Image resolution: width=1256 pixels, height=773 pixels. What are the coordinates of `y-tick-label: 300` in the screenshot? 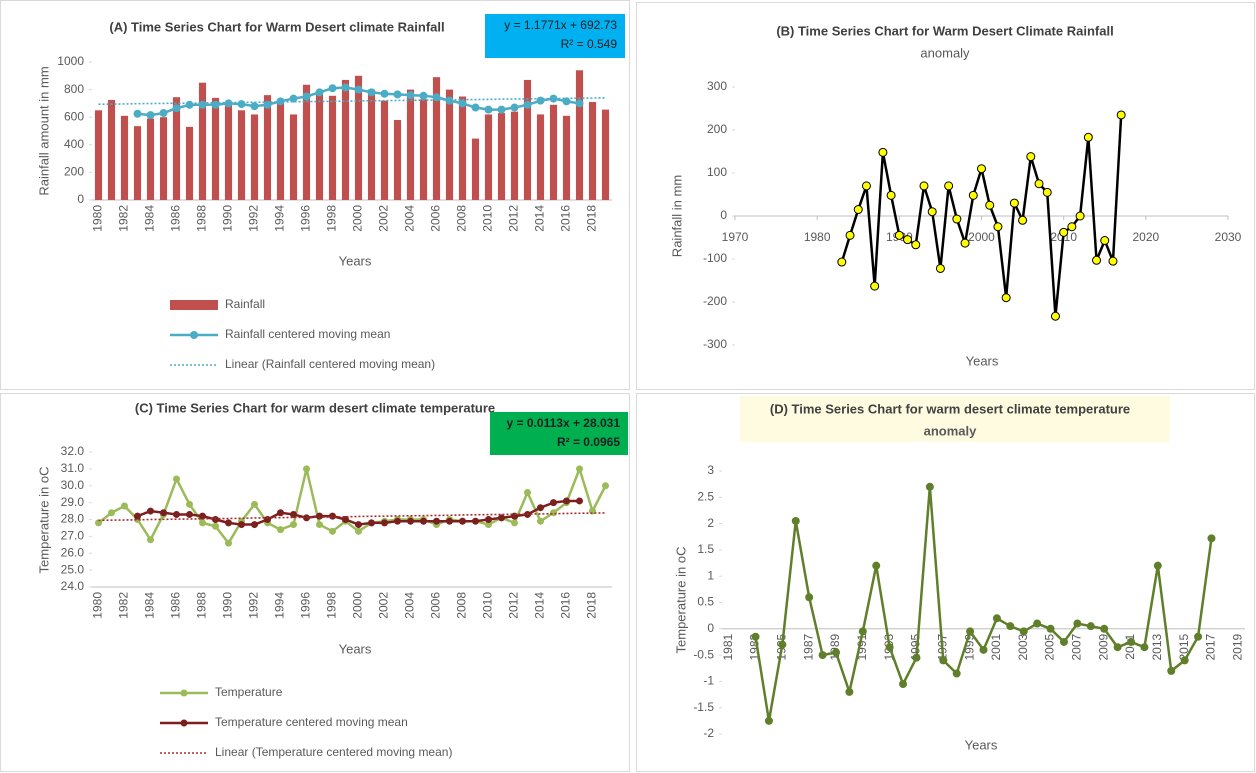 It's located at (717, 86).